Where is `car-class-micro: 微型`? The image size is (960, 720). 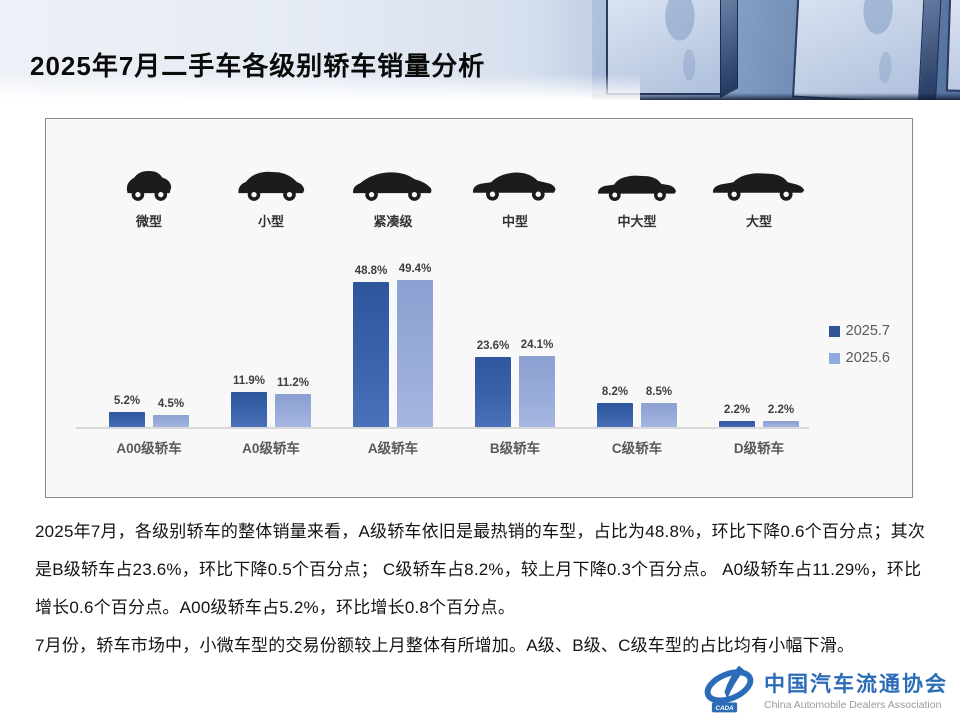 car-class-micro: 微型 is located at coordinates (149, 182).